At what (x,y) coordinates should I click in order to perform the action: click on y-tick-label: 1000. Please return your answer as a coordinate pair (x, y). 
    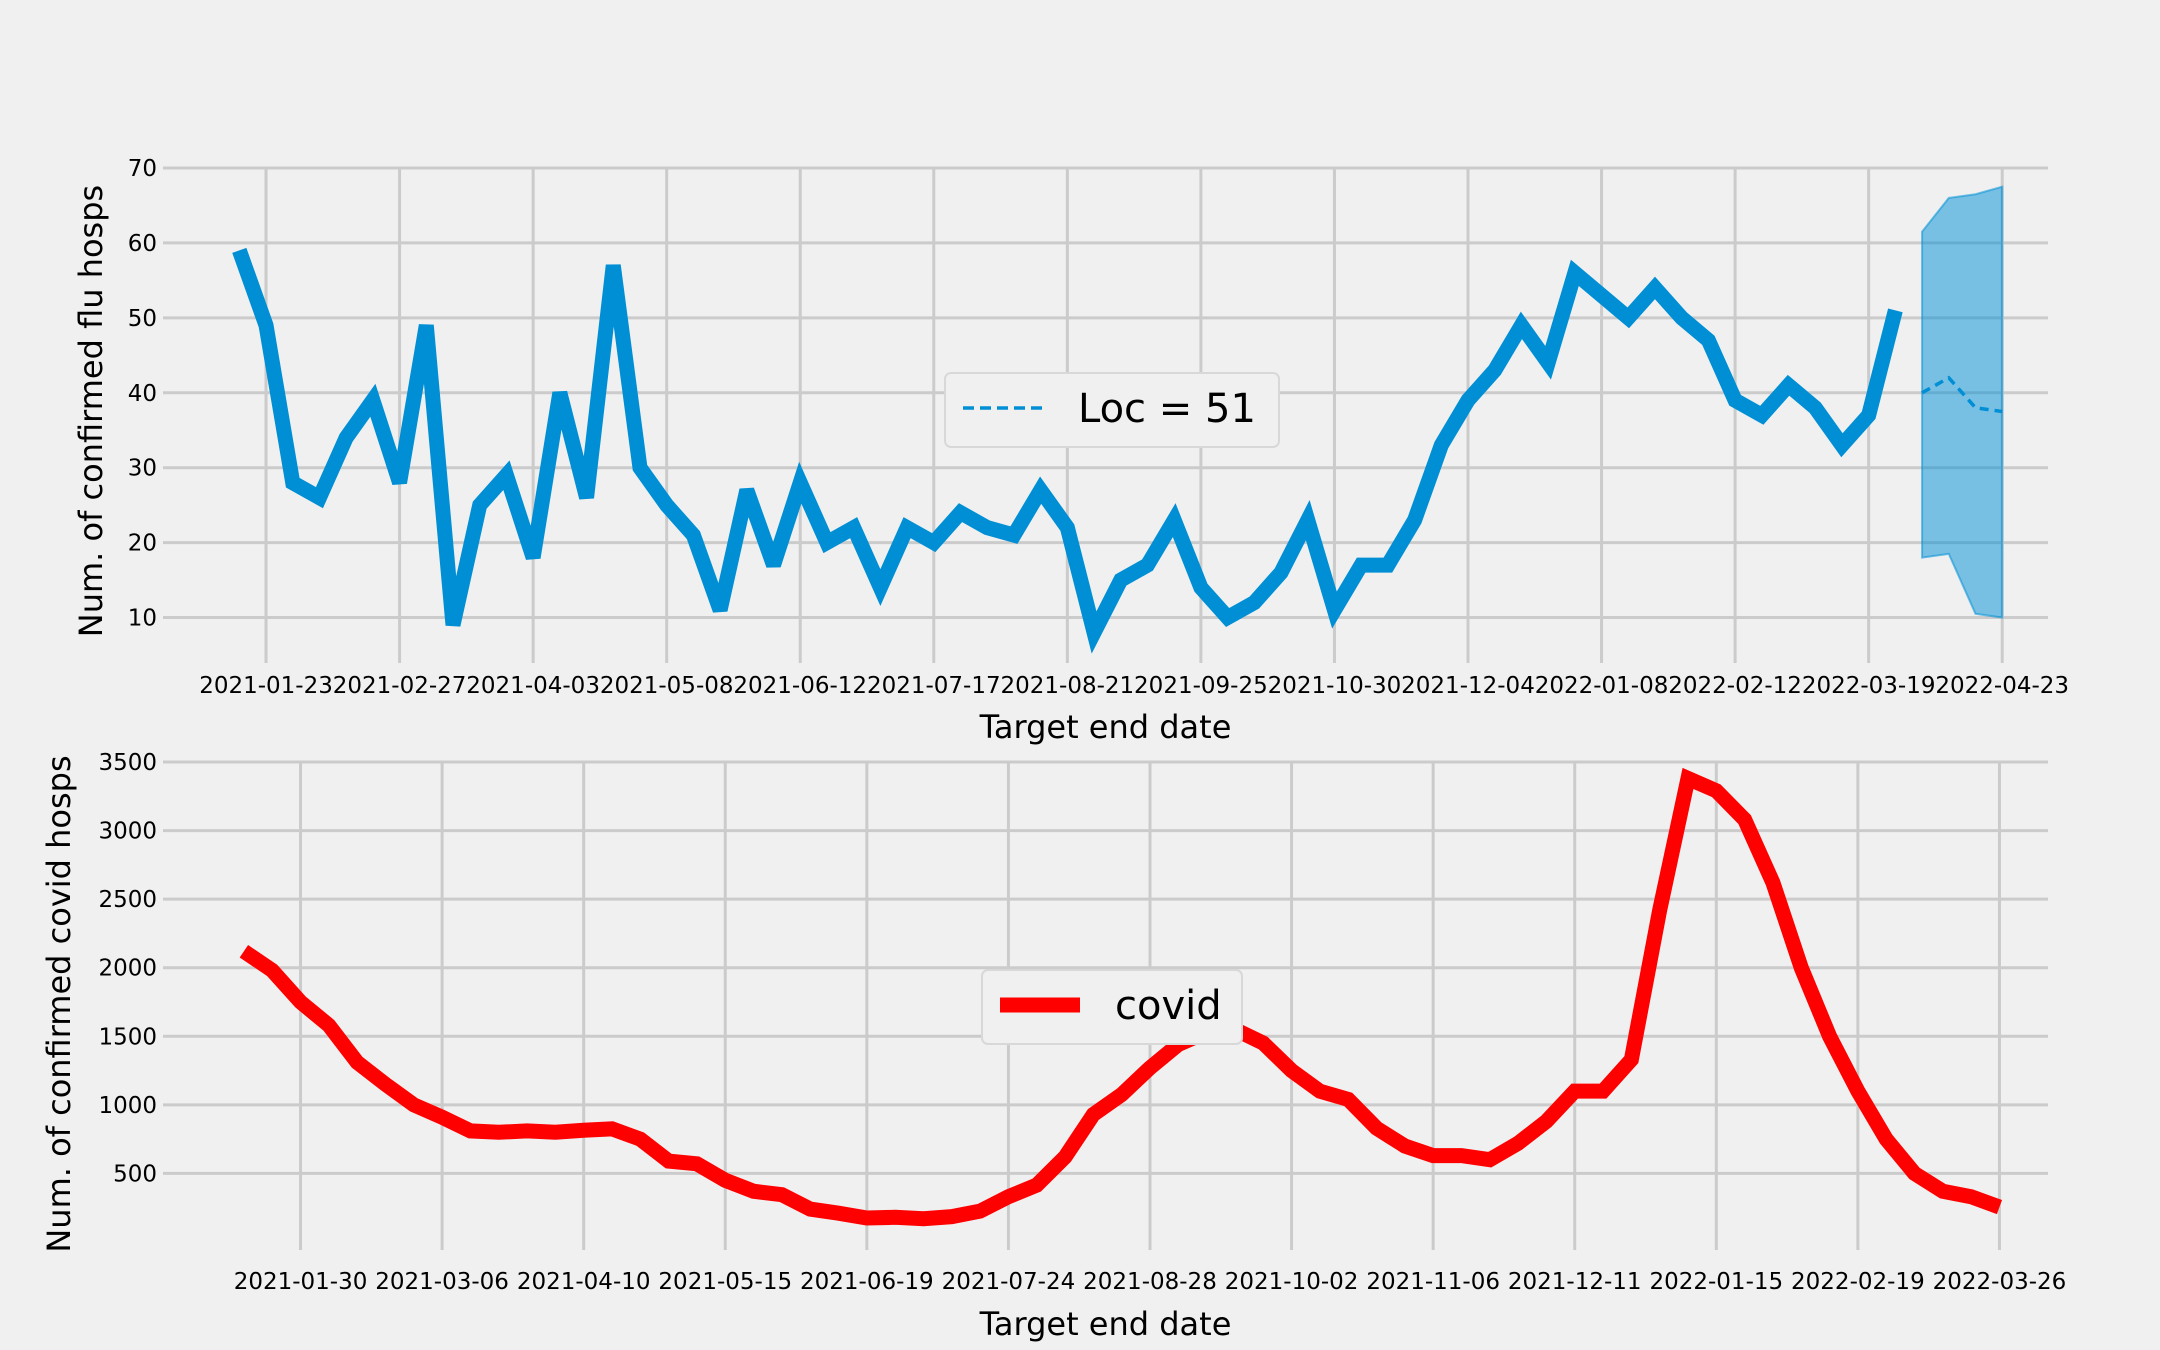
    Looking at the image, I should click on (127, 1106).